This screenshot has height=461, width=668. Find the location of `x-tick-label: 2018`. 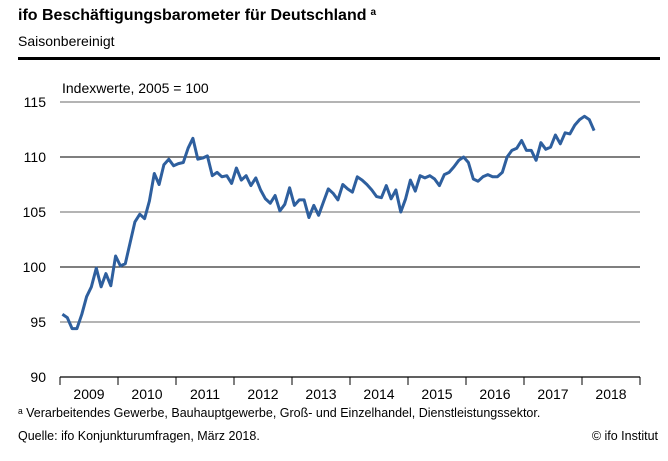

x-tick-label: 2018 is located at coordinates (610, 394).